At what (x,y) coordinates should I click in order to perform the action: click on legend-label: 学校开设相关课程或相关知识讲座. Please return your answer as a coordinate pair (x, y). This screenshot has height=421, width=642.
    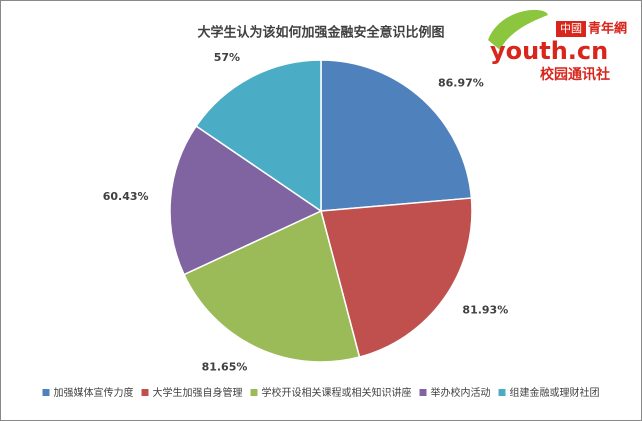
    Looking at the image, I should click on (337, 392).